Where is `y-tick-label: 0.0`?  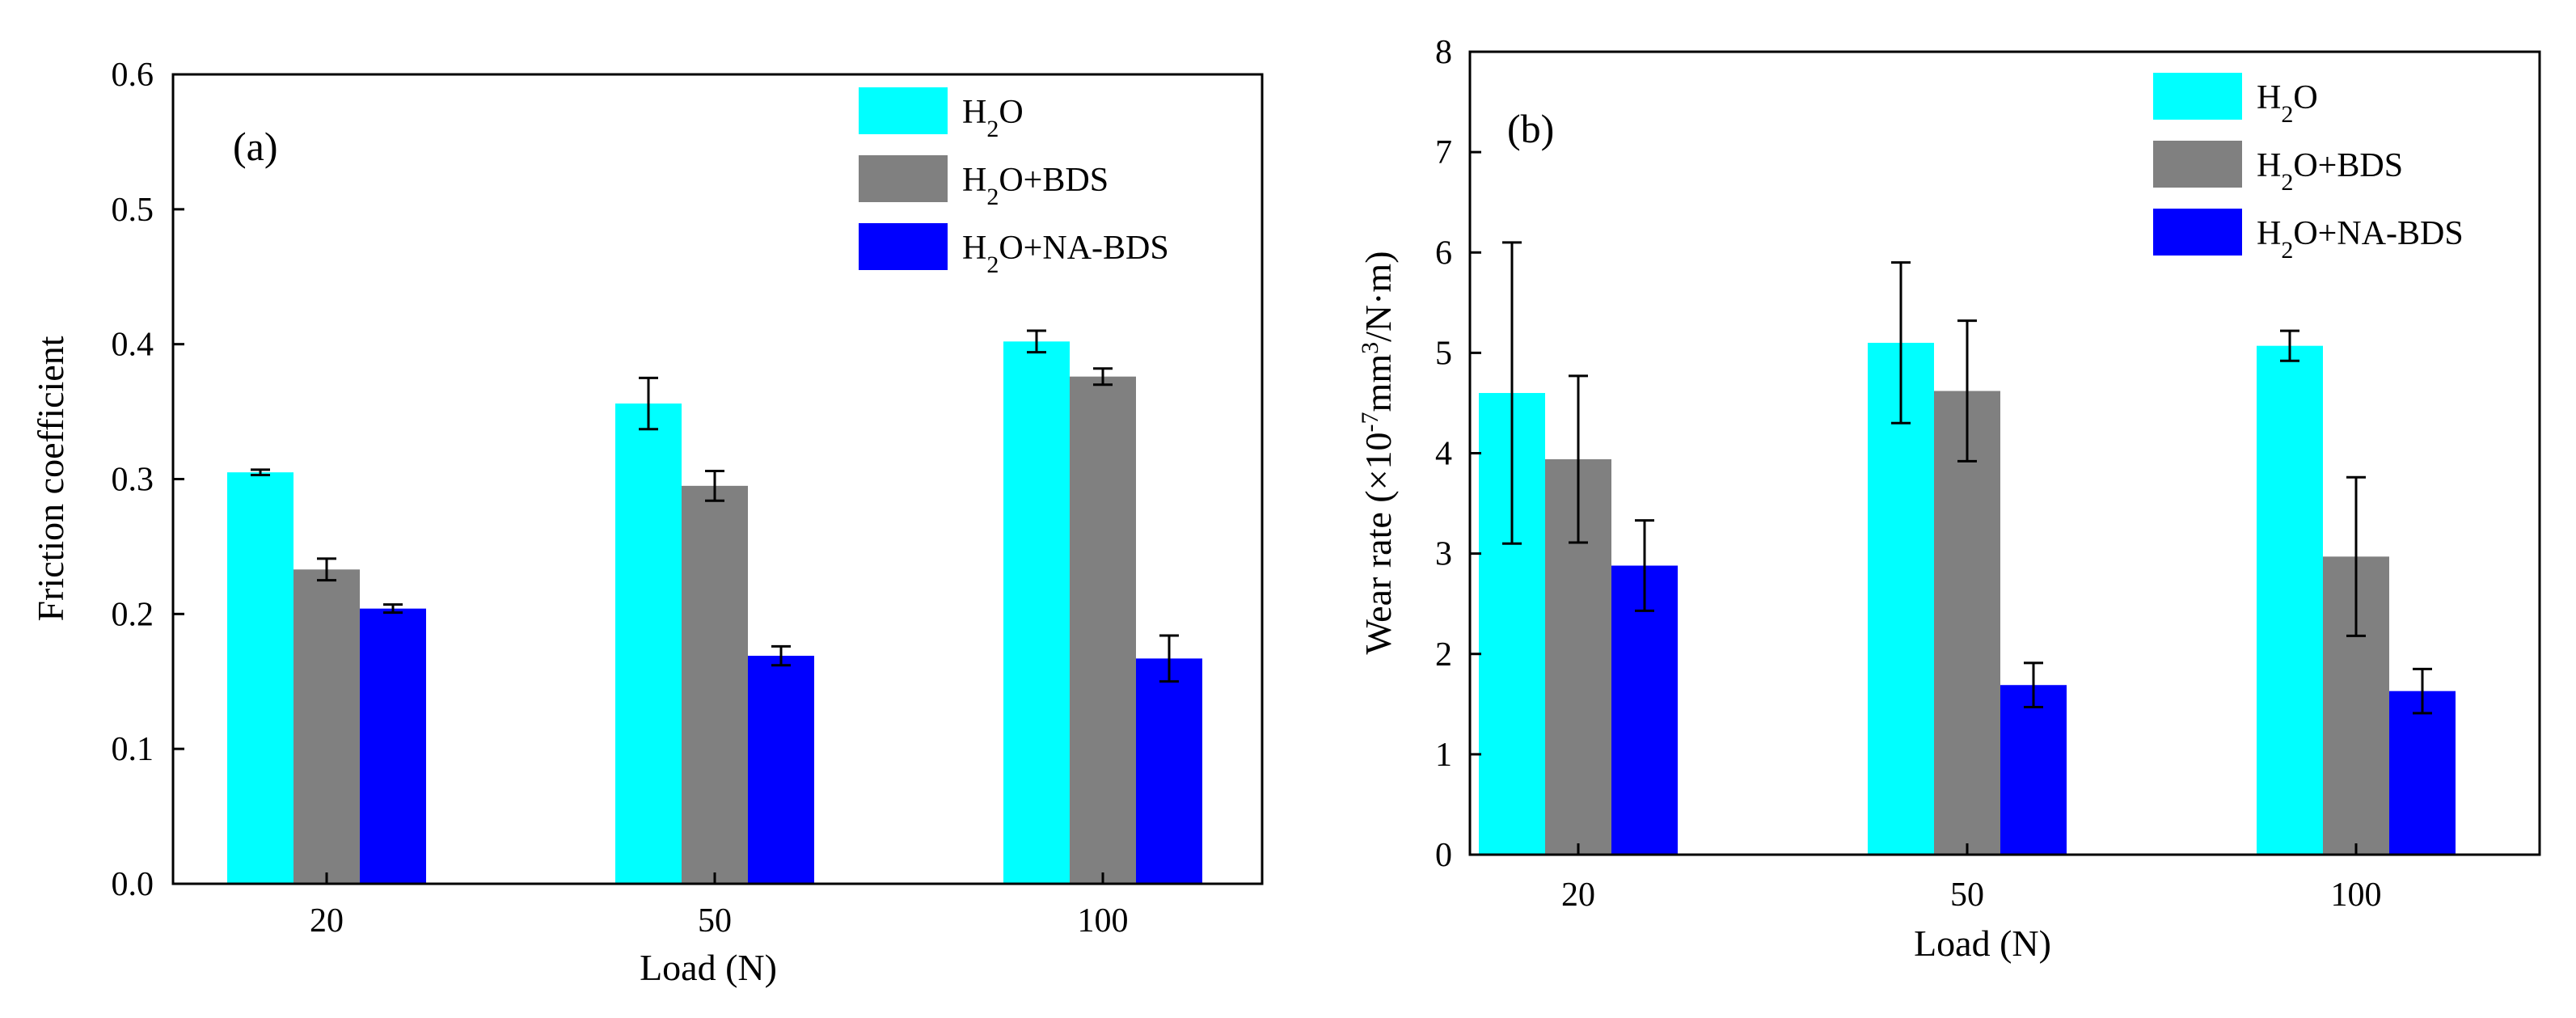
y-tick-label: 0.0 is located at coordinates (133, 885).